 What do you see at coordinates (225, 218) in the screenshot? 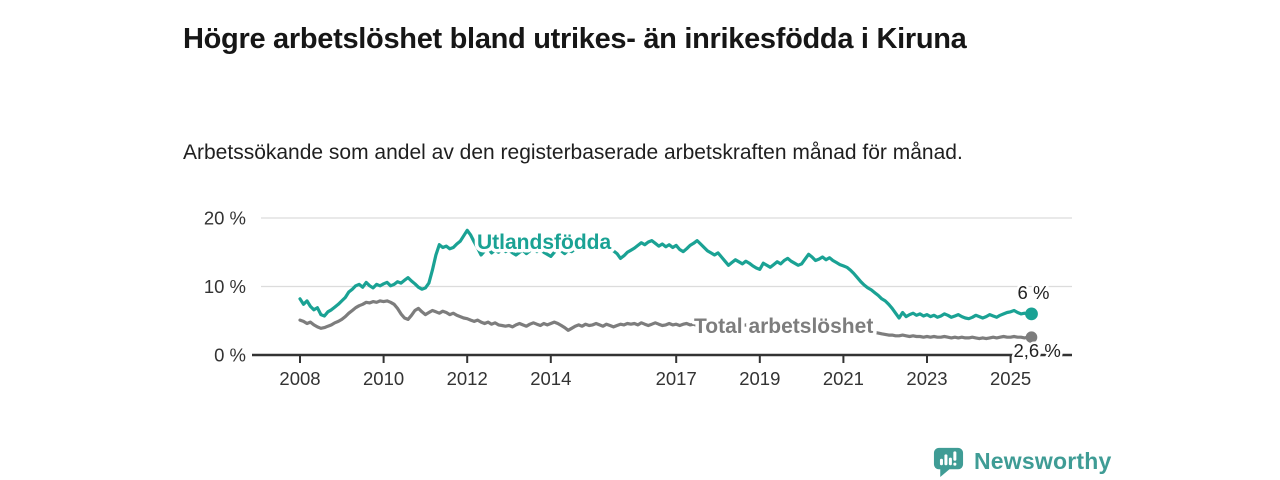
I see `y-tick-label: 20 %` at bounding box center [225, 218].